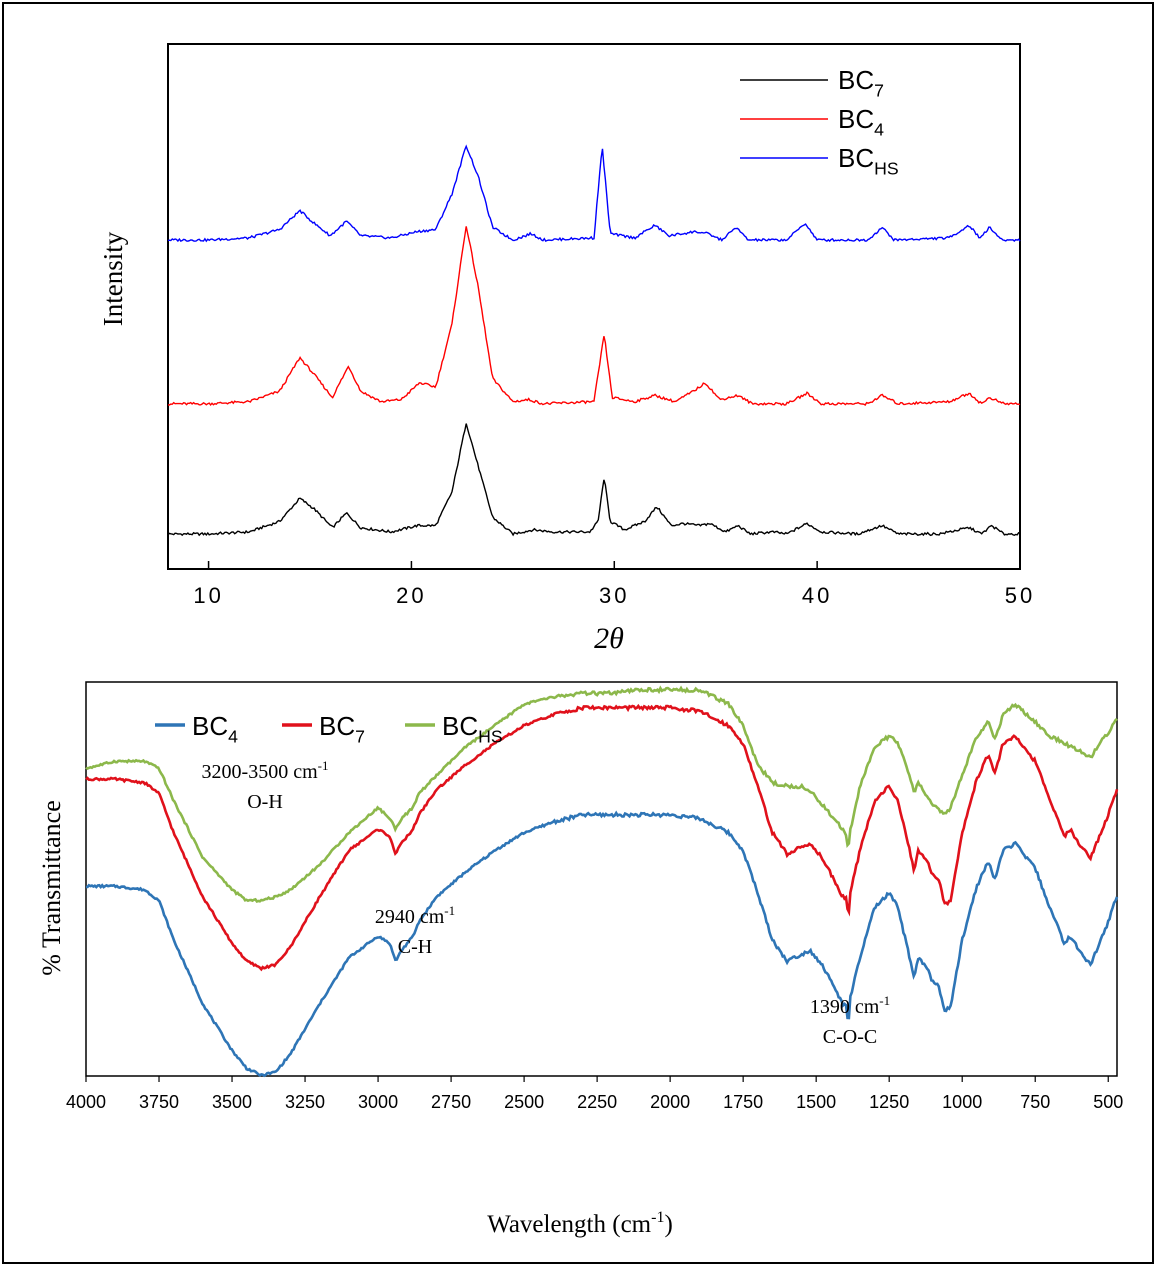 Image resolution: width=1158 pixels, height=1268 pixels. Describe the element at coordinates (342, 728) in the screenshot. I see `ftir-legend-label-BC7: BC7` at that location.